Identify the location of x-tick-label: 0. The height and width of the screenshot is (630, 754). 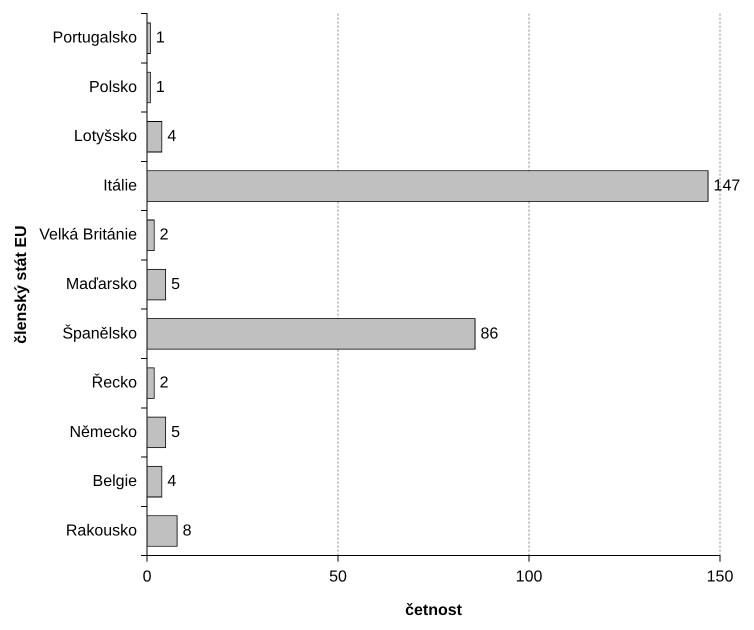
(147, 577).